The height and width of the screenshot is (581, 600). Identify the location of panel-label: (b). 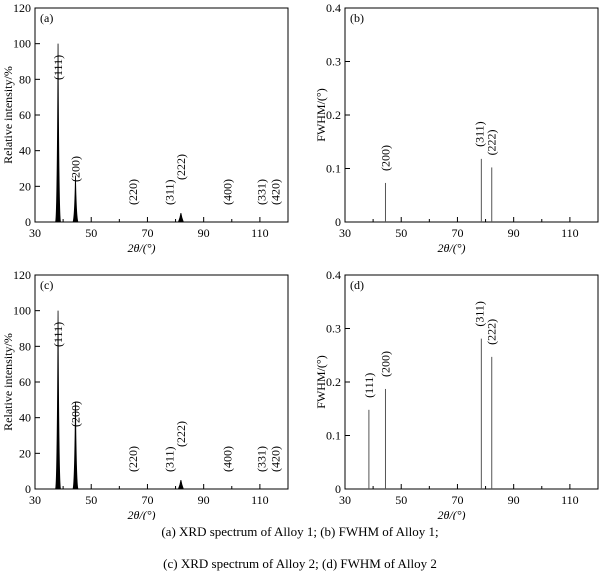
(357, 18).